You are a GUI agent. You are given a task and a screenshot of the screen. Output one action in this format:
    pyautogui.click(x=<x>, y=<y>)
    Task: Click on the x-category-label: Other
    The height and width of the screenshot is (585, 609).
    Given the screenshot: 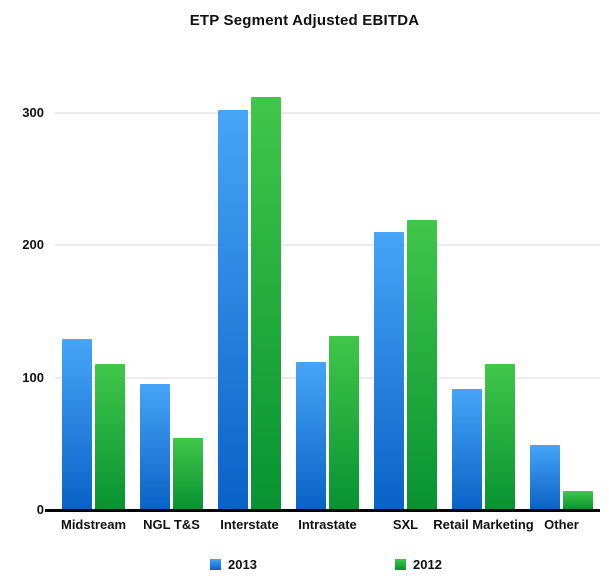 What is the action you would take?
    pyautogui.click(x=561, y=524)
    